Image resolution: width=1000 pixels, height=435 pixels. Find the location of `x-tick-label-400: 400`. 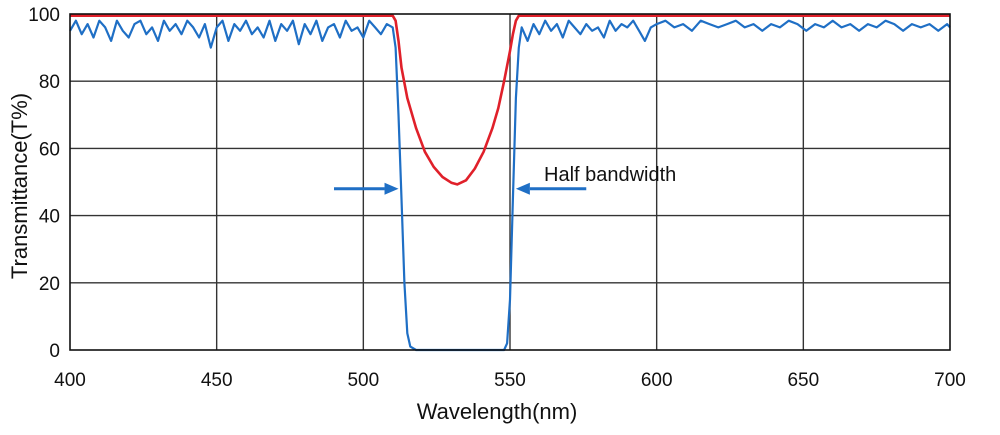

x-tick-label-400: 400 is located at coordinates (70, 380).